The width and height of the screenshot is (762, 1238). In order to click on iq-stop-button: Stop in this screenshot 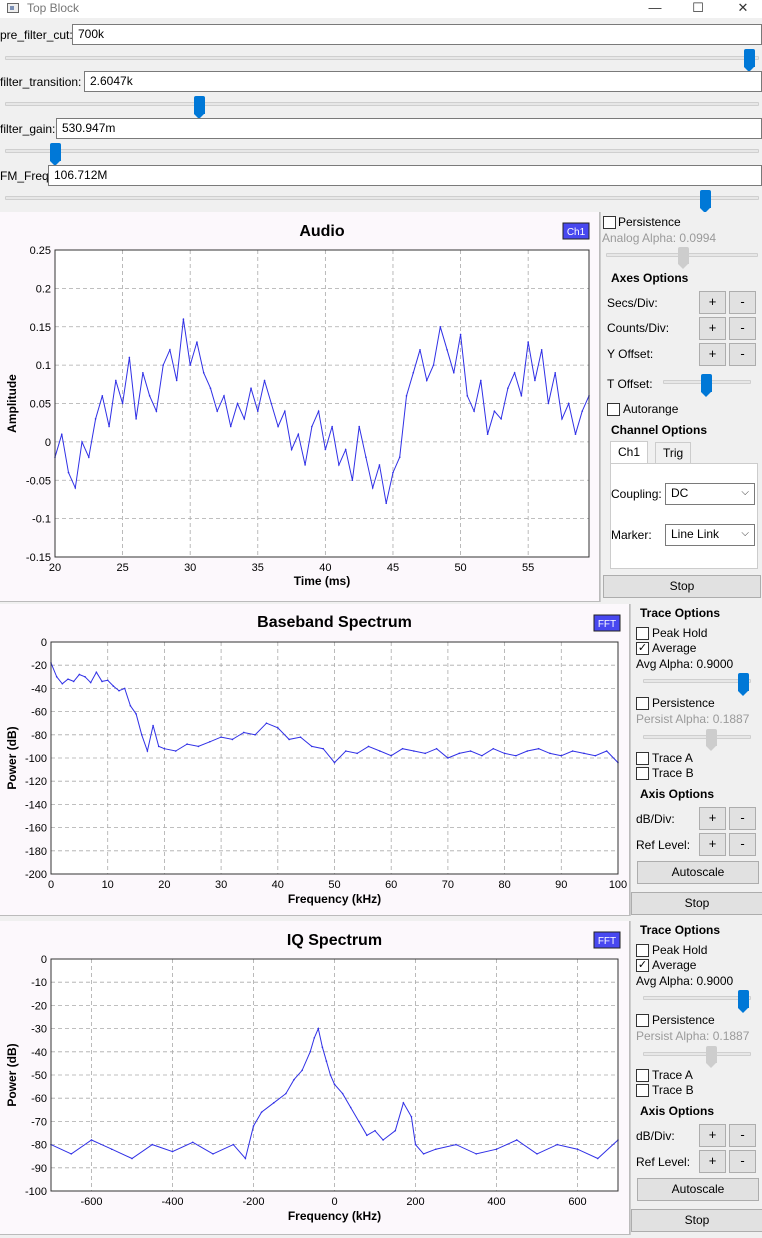, I will do `click(696, 1220)`.